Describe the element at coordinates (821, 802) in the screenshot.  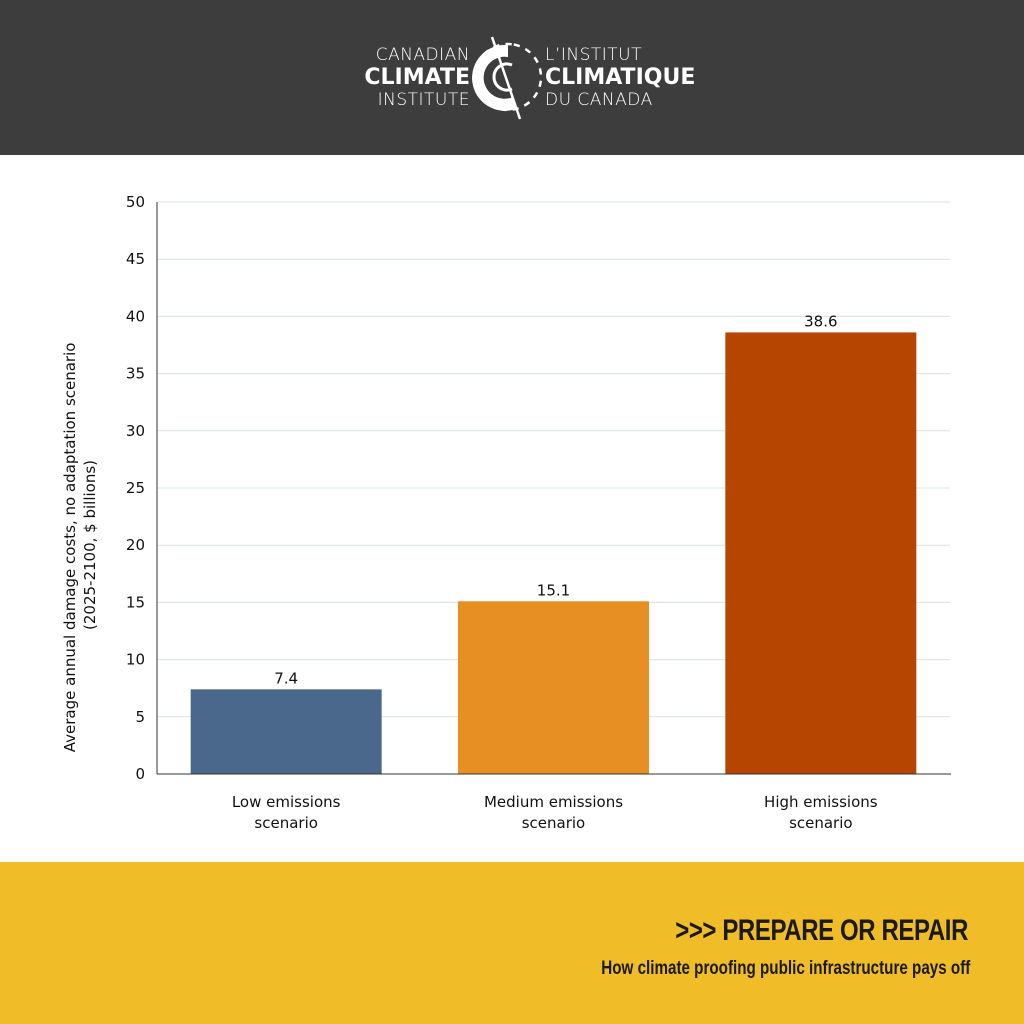
I see `x-tick-label: High emissions` at that location.